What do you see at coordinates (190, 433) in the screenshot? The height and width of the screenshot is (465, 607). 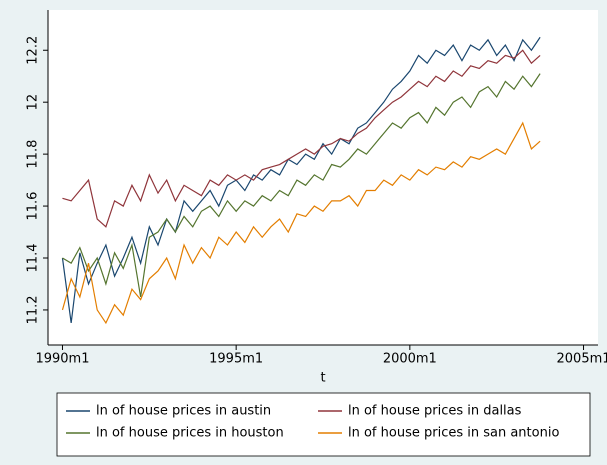 I see `legend-label: ln of house prices in houston` at bounding box center [190, 433].